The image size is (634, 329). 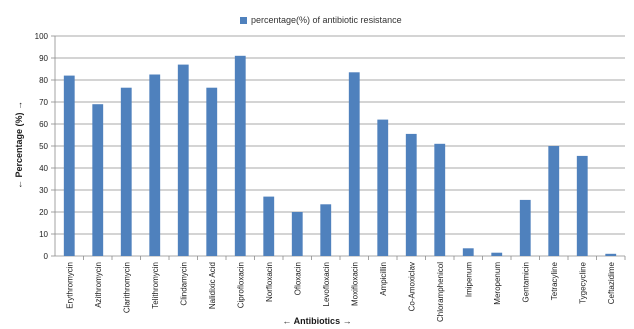 I want to click on x-tick-label: Clarithromycin, so click(x=126, y=287).